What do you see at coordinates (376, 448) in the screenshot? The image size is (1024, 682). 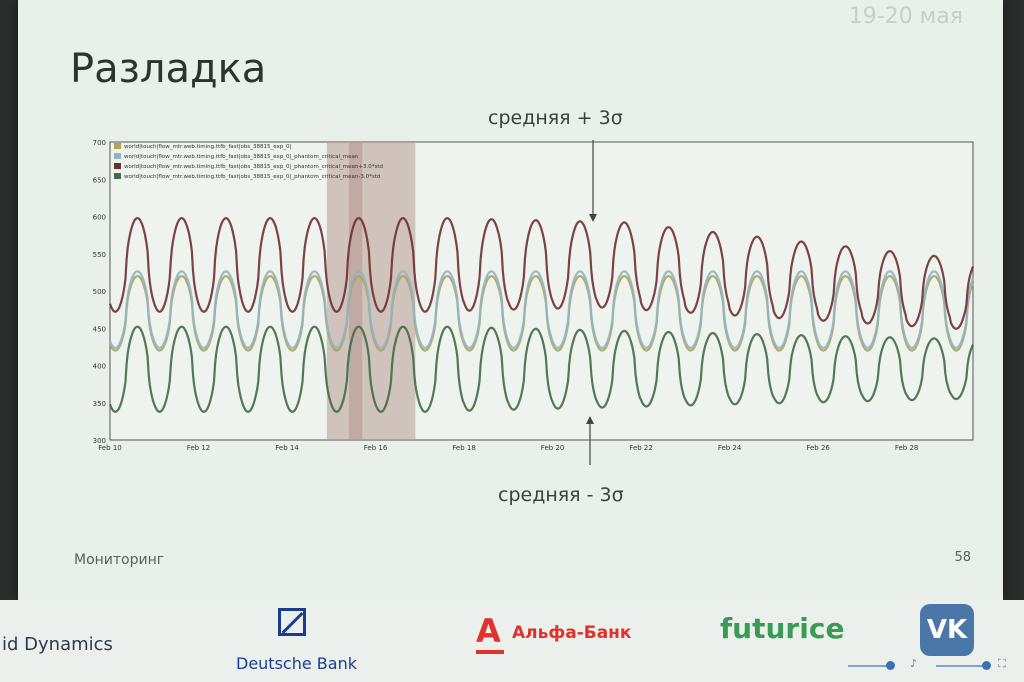 I see `x-tick-label: Feb 16` at bounding box center [376, 448].